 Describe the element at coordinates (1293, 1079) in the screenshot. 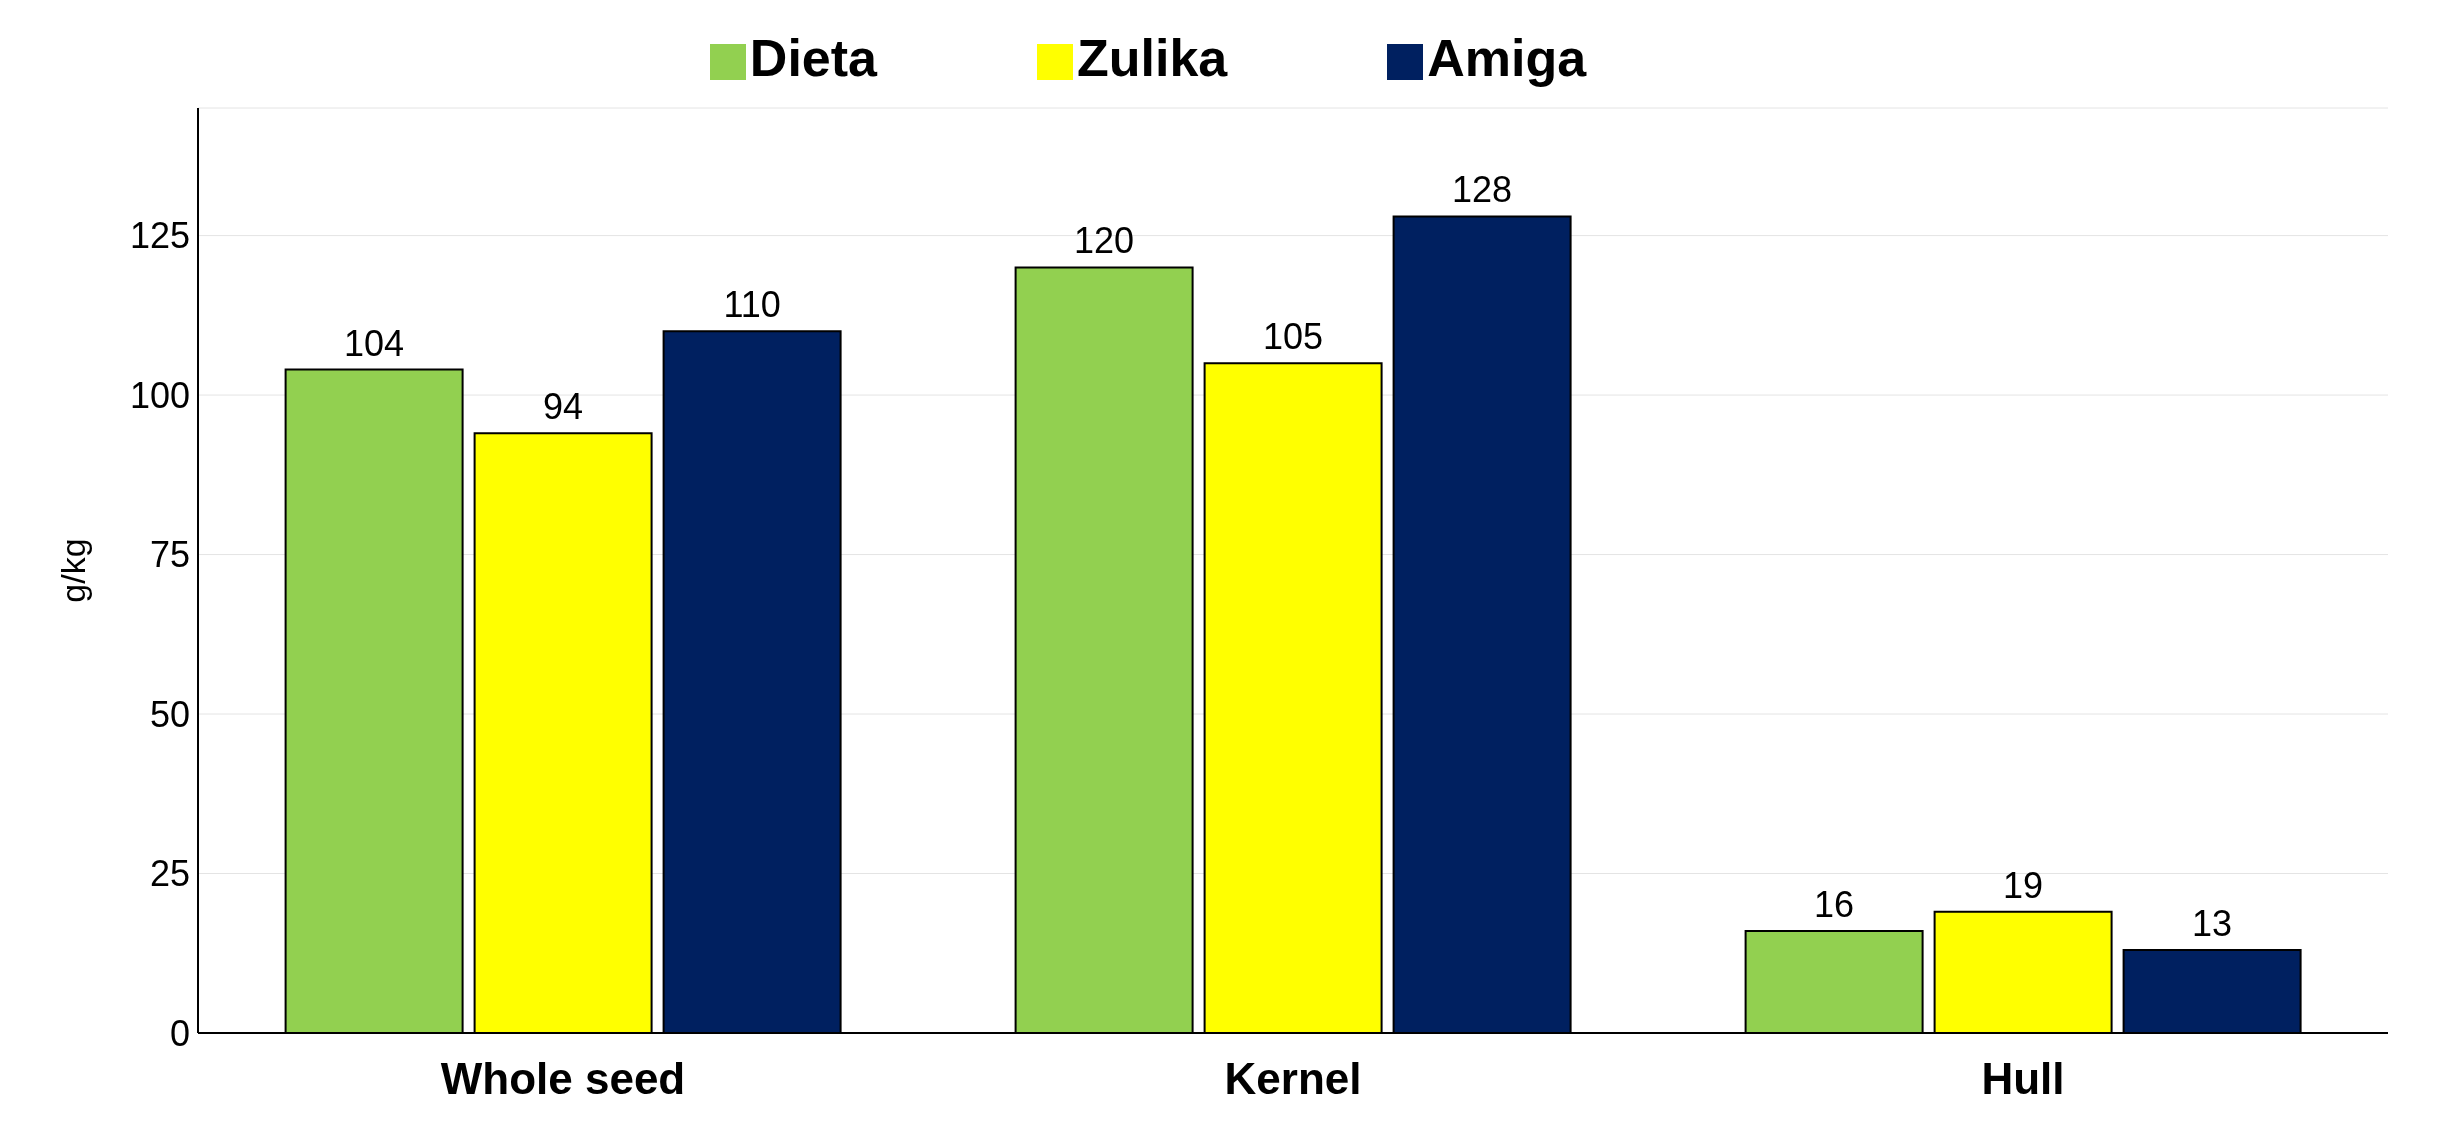

I see `x-tick-label: Kernel` at that location.